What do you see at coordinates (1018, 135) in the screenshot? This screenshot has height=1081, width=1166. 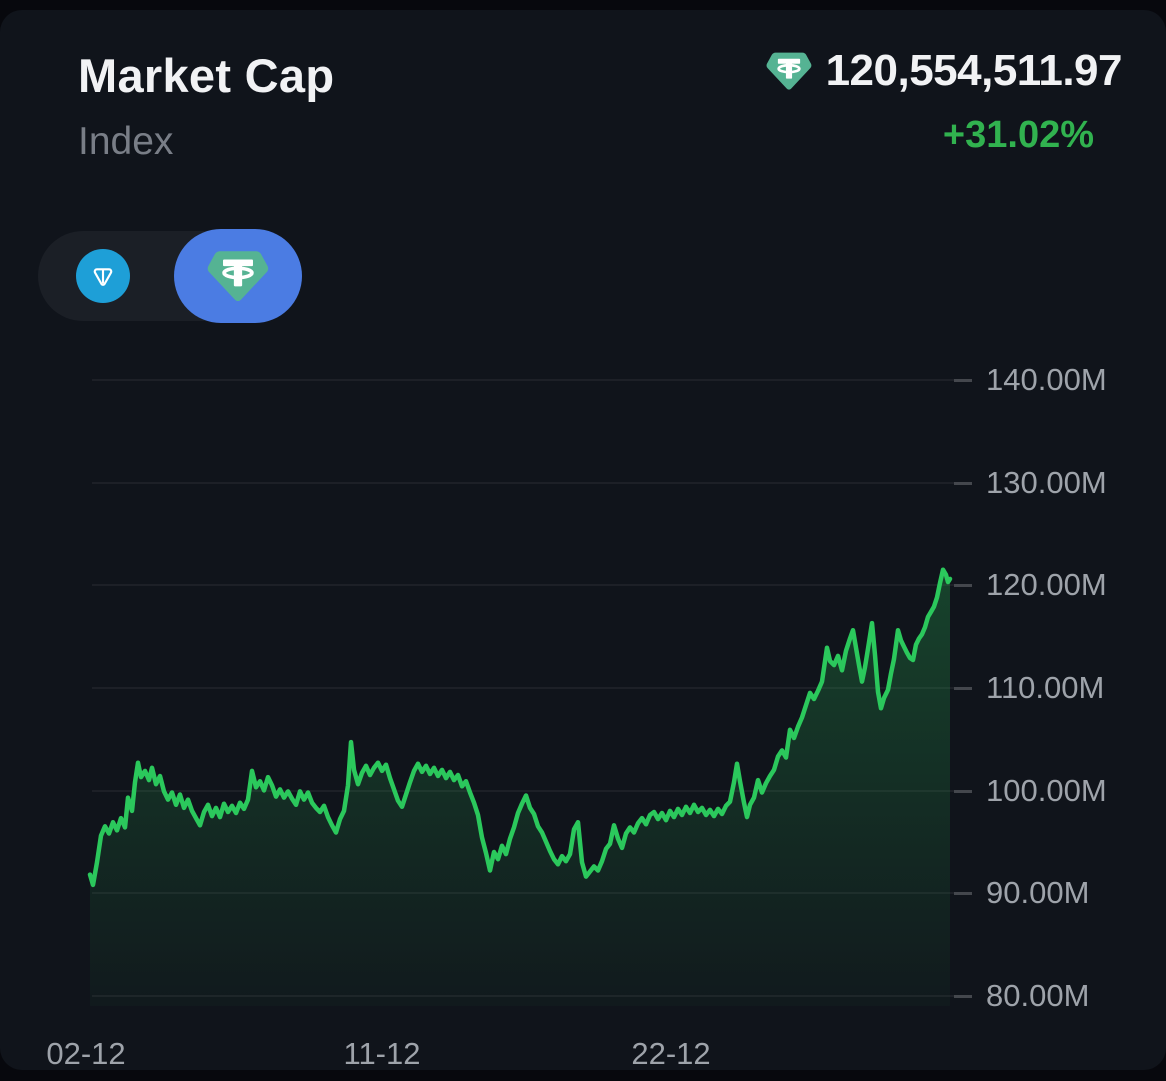 I see `change-percent: +31.02%` at bounding box center [1018, 135].